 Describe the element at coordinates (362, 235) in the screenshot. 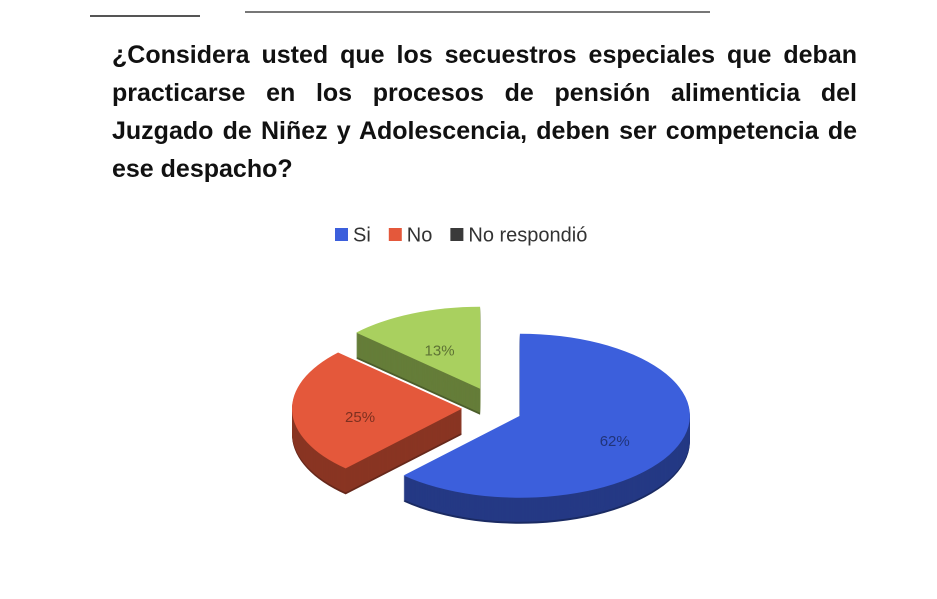

I see `legend-label: Si` at that location.